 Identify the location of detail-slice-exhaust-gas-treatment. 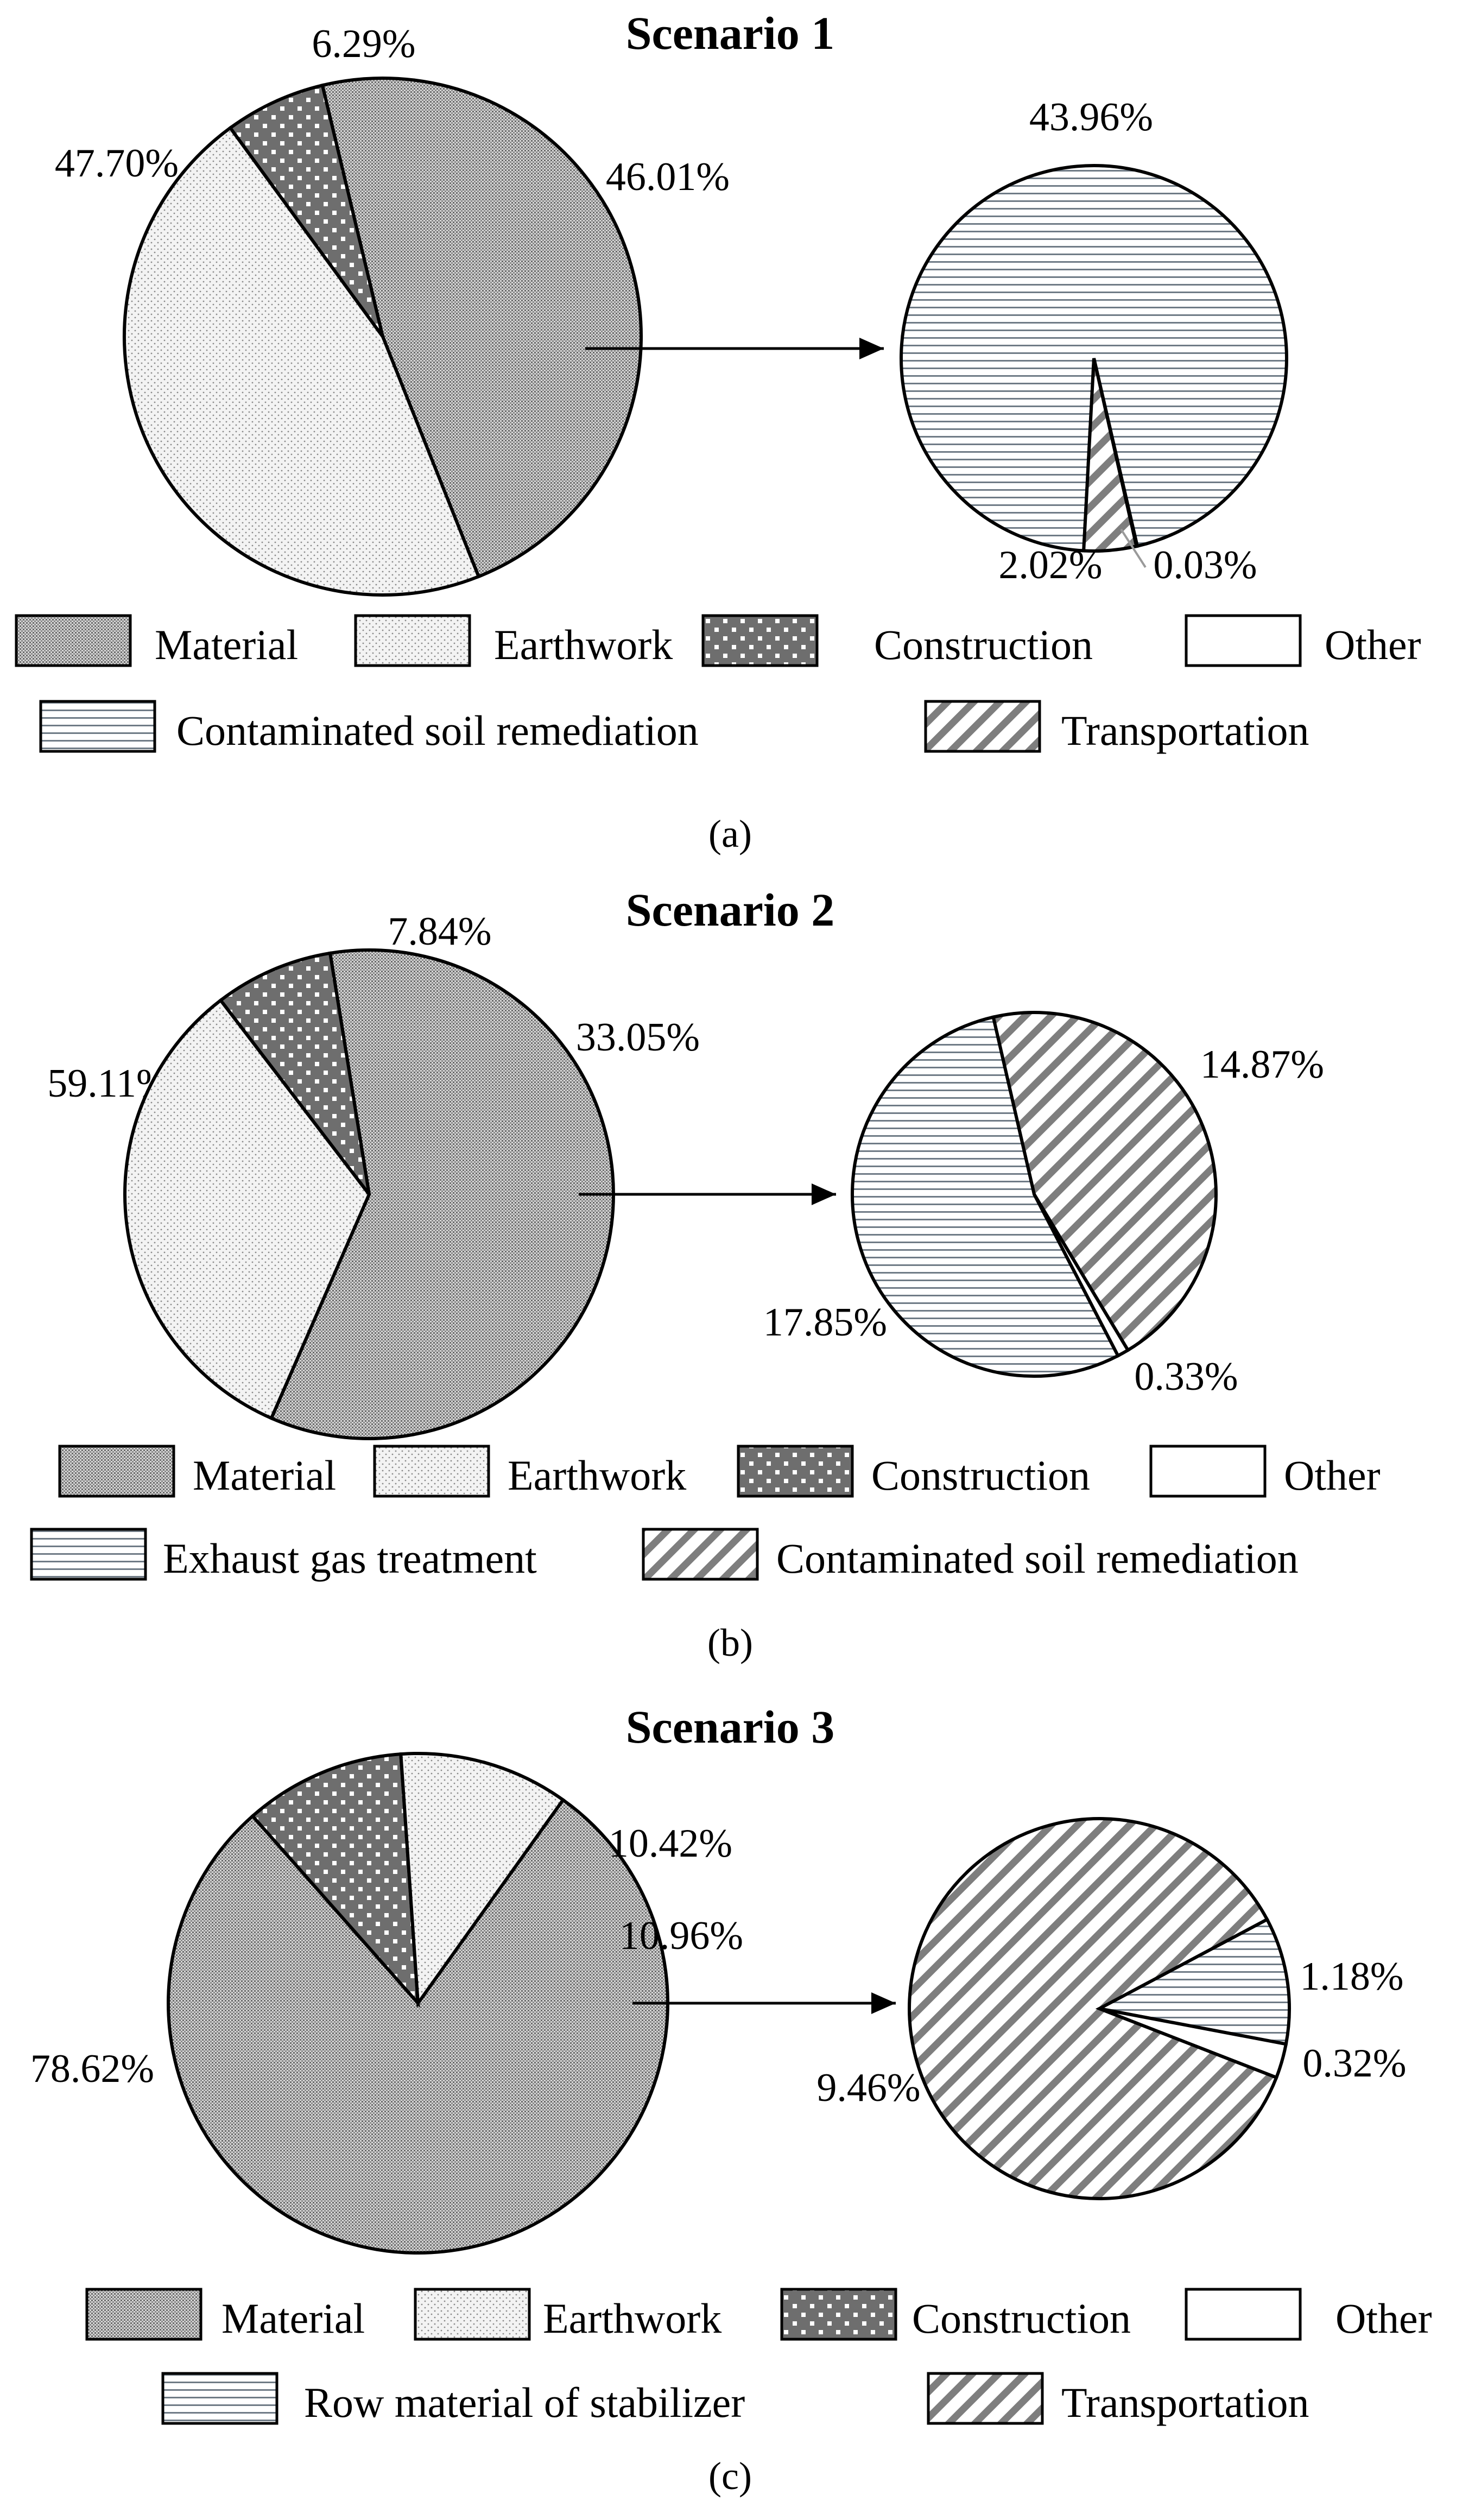
(986, 1196).